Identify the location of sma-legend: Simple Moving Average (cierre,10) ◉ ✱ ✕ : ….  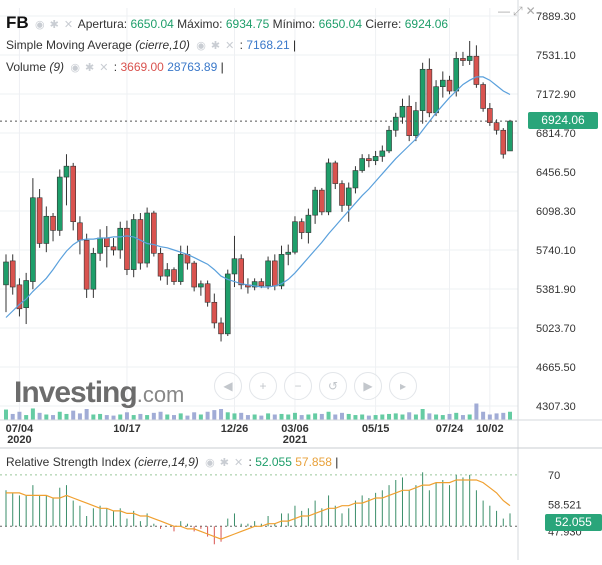
(151, 45).